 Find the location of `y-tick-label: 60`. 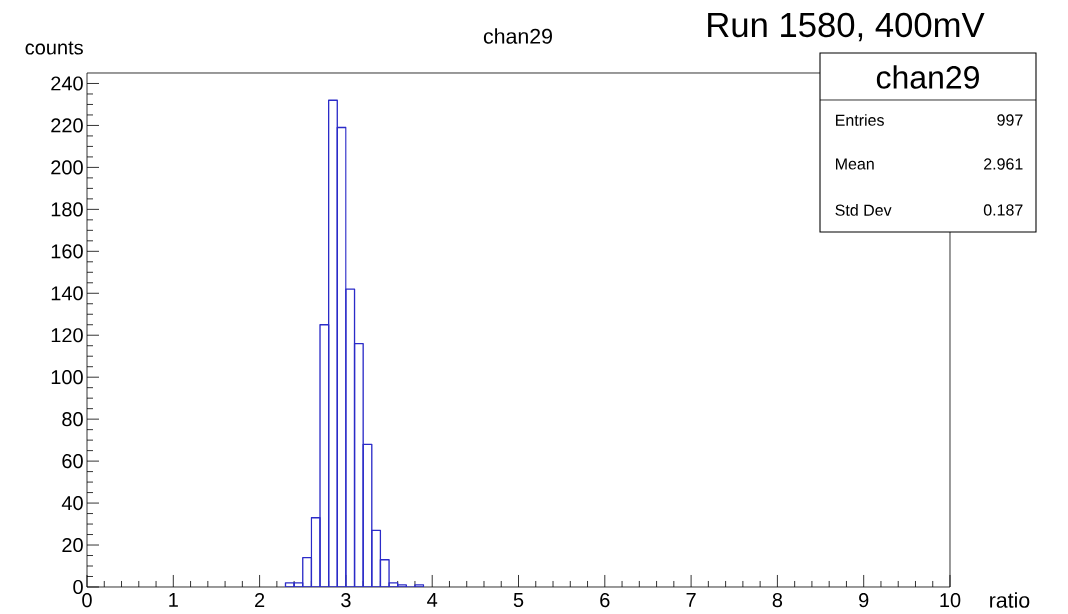

y-tick-label: 60 is located at coordinates (72, 461).